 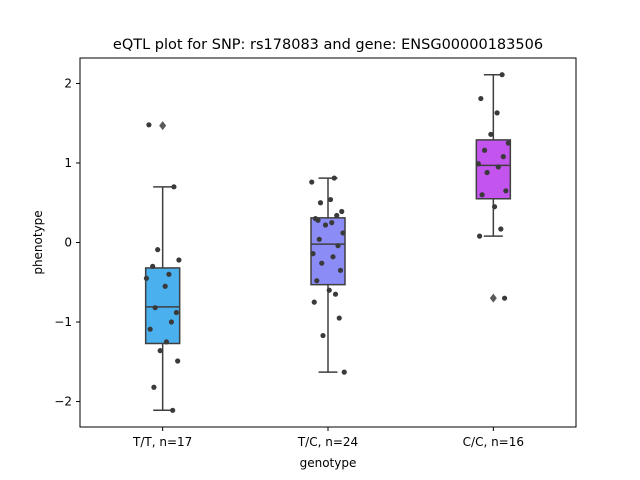 I want to click on x-axis: T/T, n=17 T/C, n=24 C/C, n=16, so click(x=328, y=438).